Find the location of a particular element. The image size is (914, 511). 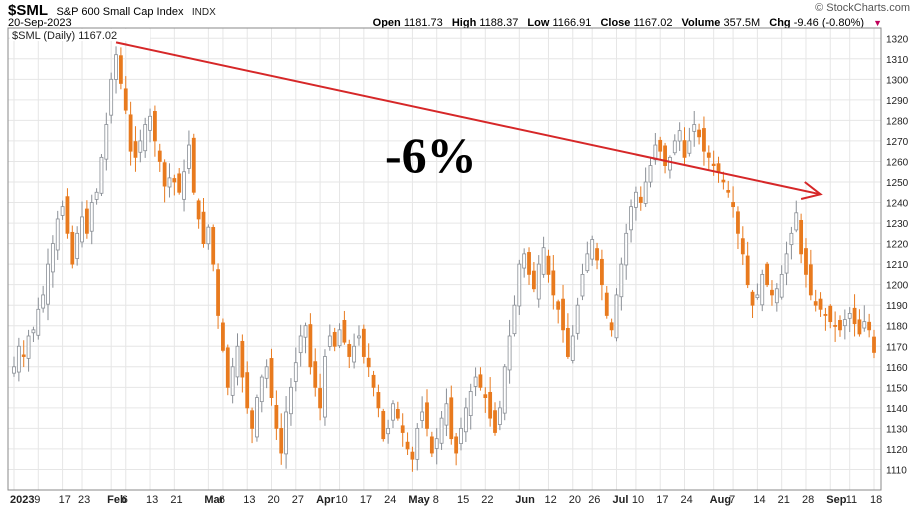

y-tick-label: 1170 is located at coordinates (897, 347).